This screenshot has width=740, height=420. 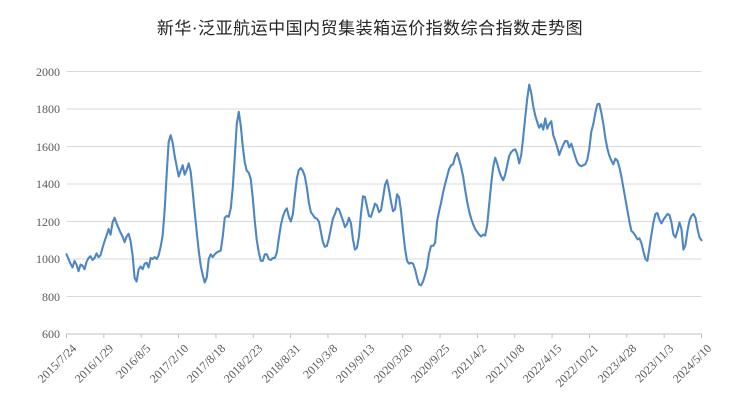 What do you see at coordinates (51, 334) in the screenshot?
I see `y-axis-tick-label: 600` at bounding box center [51, 334].